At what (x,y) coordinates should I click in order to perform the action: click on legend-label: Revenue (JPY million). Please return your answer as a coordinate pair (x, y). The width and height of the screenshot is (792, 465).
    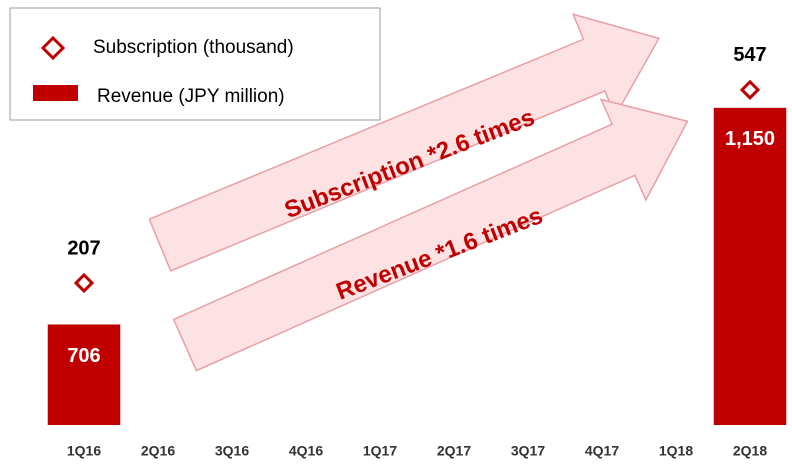
    Looking at the image, I should click on (191, 96).